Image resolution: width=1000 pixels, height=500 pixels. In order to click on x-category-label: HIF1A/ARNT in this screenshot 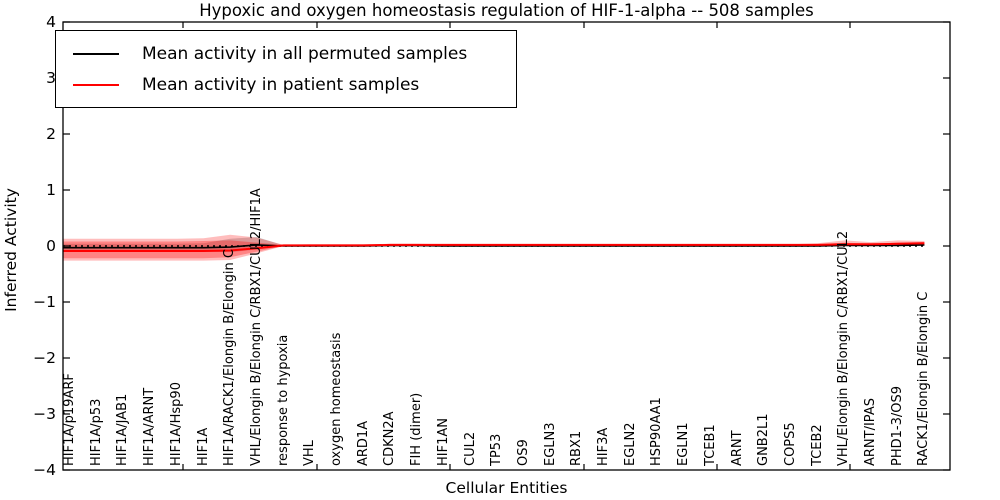, I will do `click(150, 426)`.